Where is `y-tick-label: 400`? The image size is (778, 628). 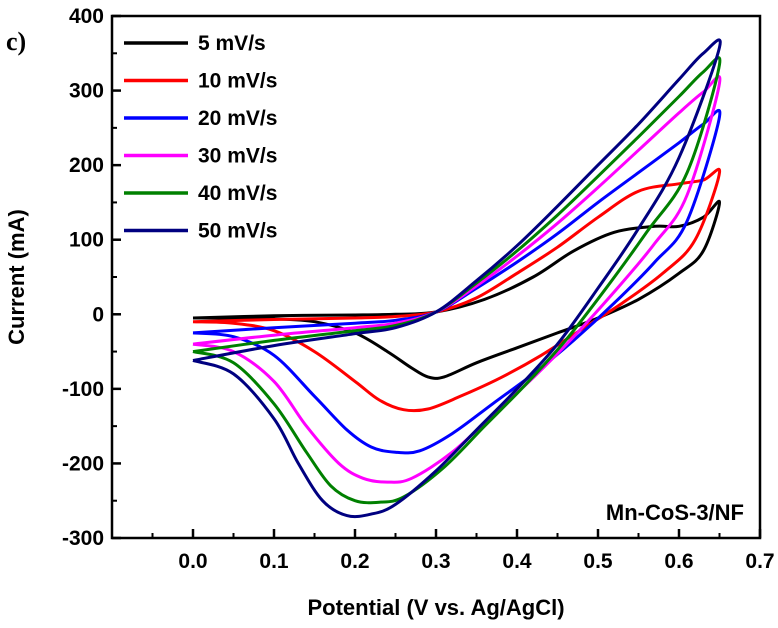 y-tick-label: 400 is located at coordinates (86, 16).